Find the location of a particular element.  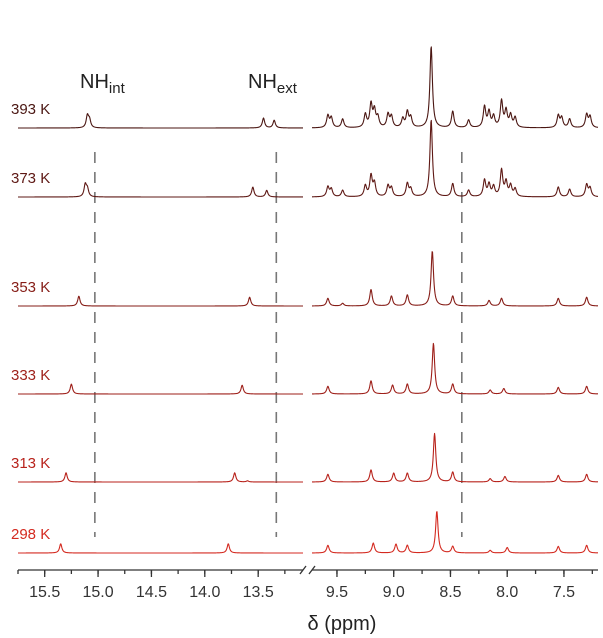

x-tick-label: 13.5 is located at coordinates (258, 592).